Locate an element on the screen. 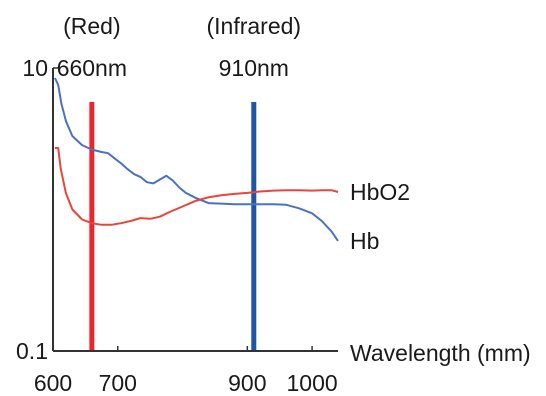 This screenshot has height=396, width=546. series-line-hbo2 is located at coordinates (196, 186).